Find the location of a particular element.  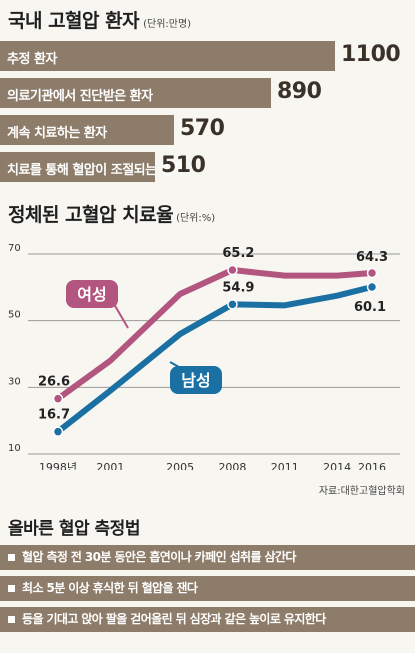

callout-pointer is located at coordinates (121, 316).